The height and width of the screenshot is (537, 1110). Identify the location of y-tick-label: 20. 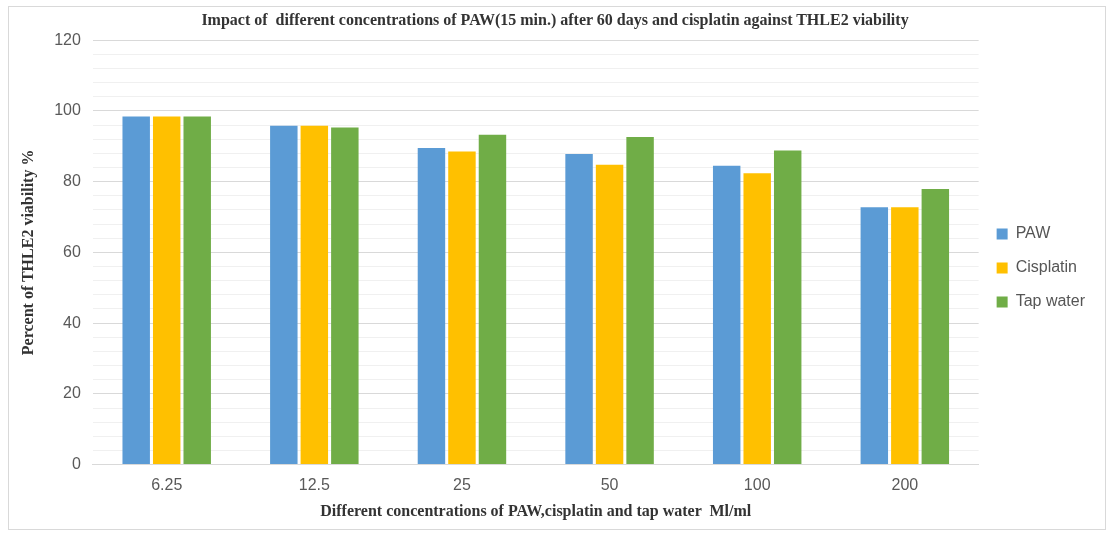
(72, 393).